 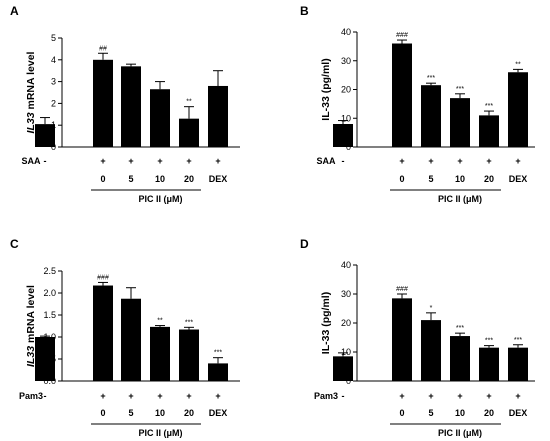 I want to click on y-axis-label: IL33 mRNA level, so click(x=31, y=92).